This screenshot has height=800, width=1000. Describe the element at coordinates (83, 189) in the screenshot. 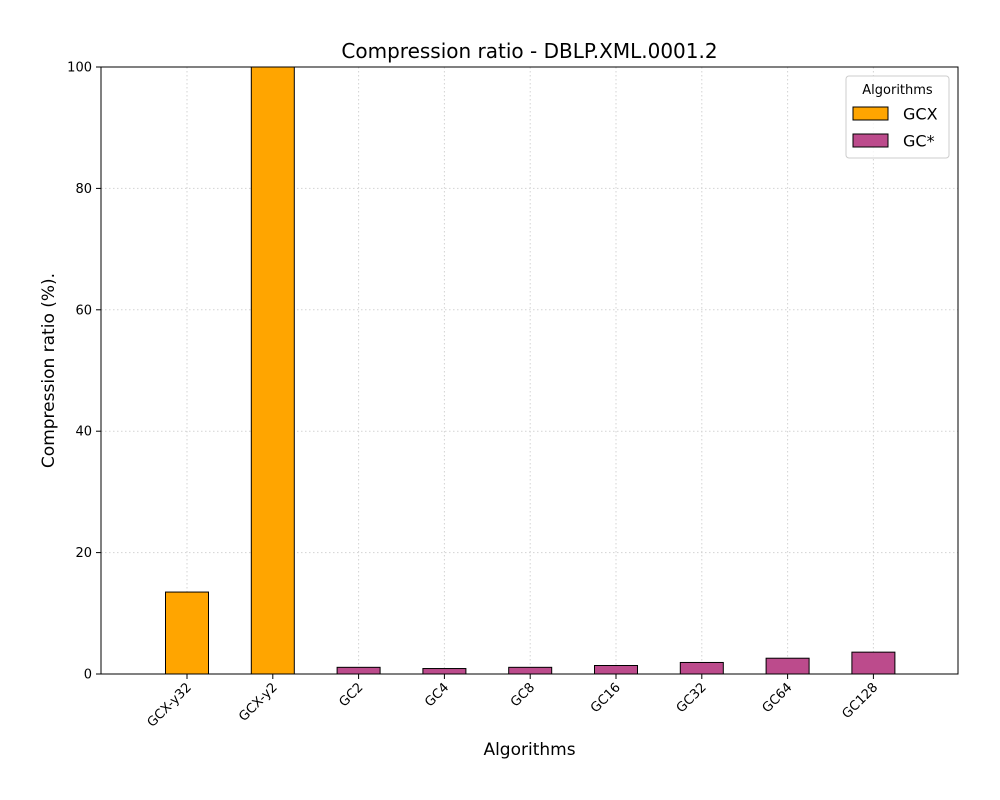

I see `y-tick-label: 80` at that location.